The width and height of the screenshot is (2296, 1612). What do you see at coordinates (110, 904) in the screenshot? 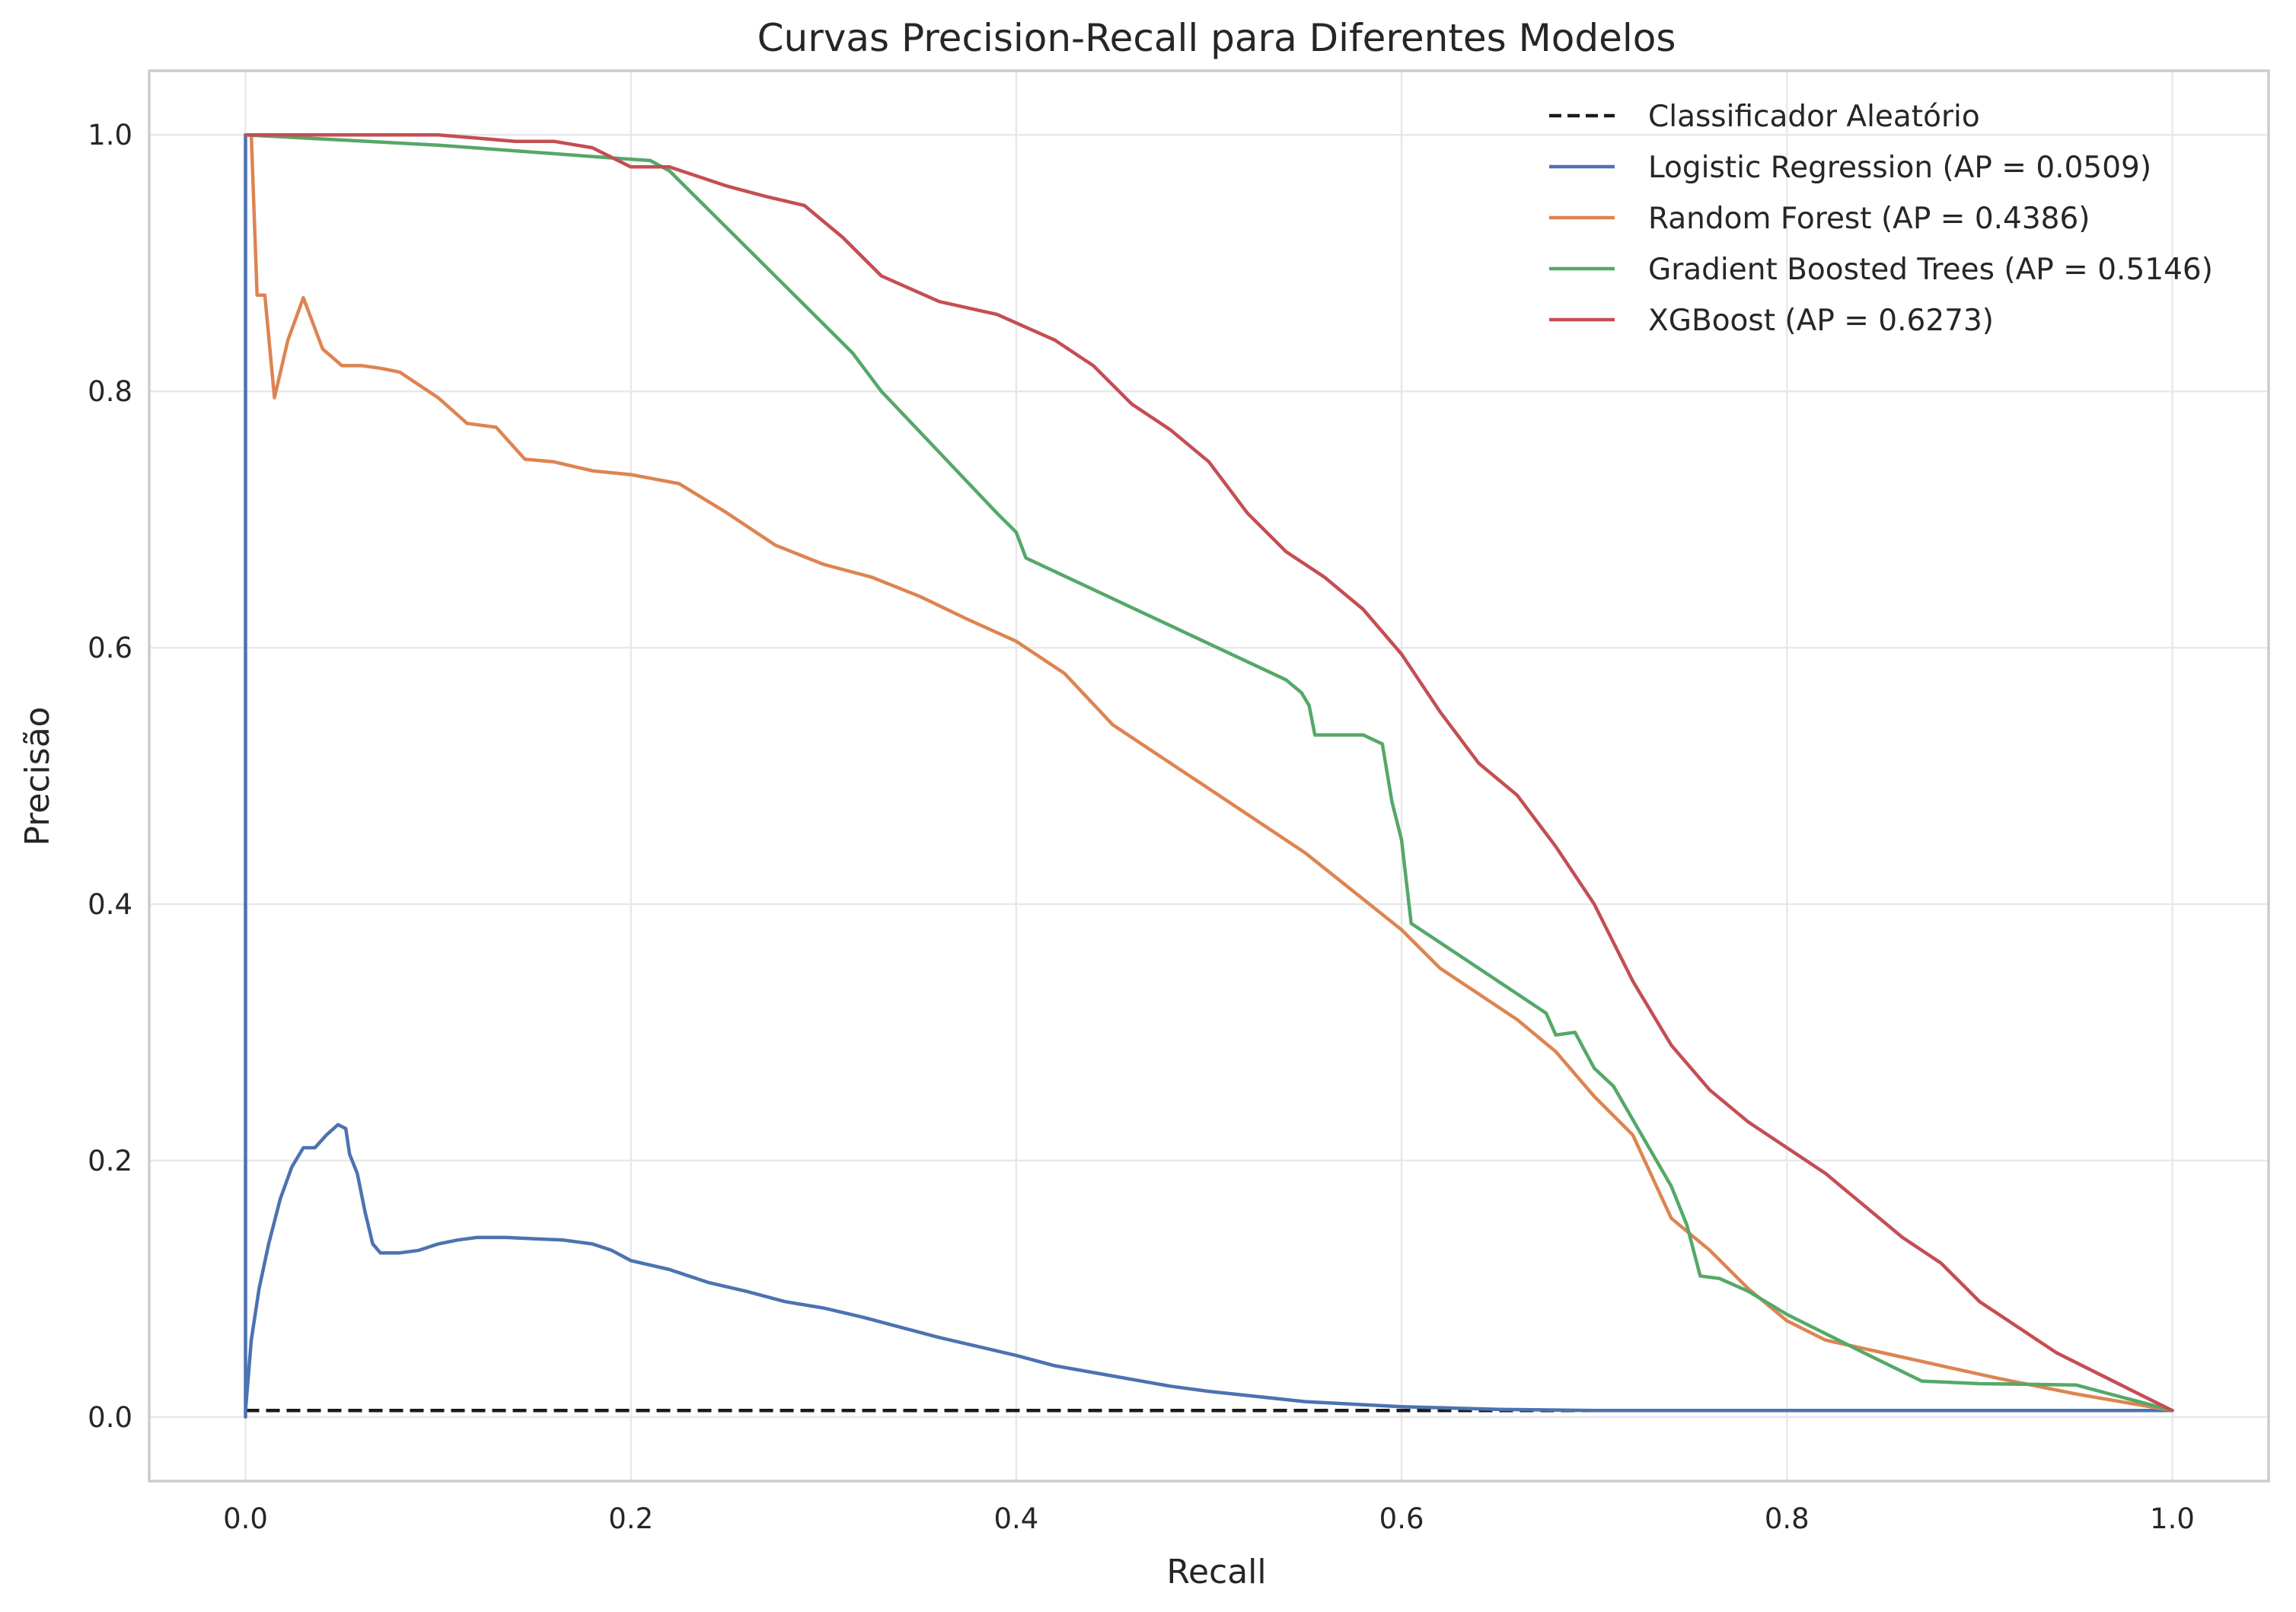
I see `y-tick-label: 0.4` at bounding box center [110, 904].